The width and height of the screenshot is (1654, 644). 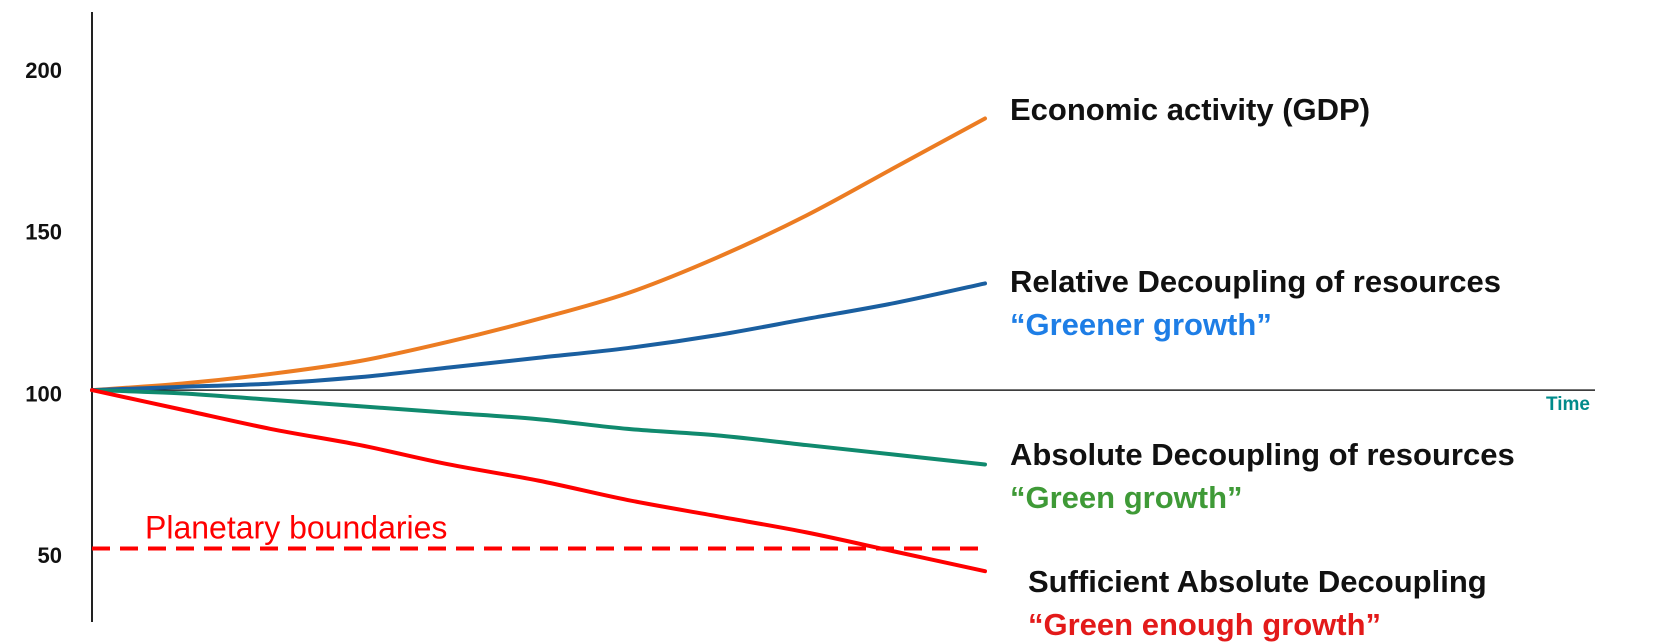 What do you see at coordinates (43, 313) in the screenshot?
I see `y-tick-labels: 200 150 100 50` at bounding box center [43, 313].